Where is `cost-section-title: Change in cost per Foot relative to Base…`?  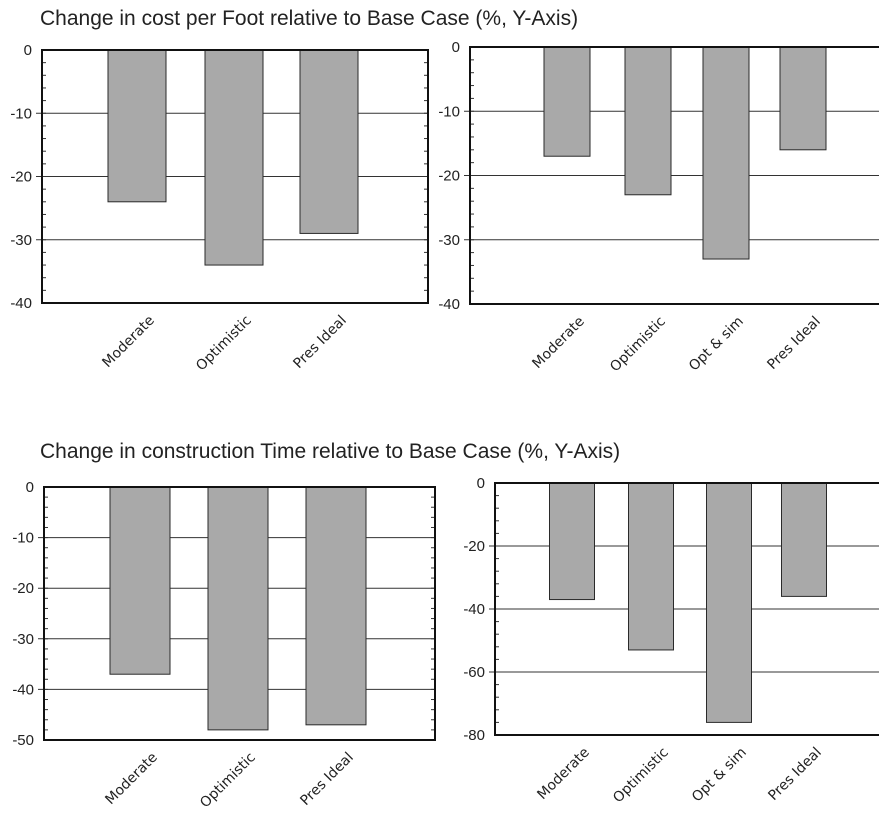 cost-section-title: Change in cost per Foot relative to Base… is located at coordinates (309, 18).